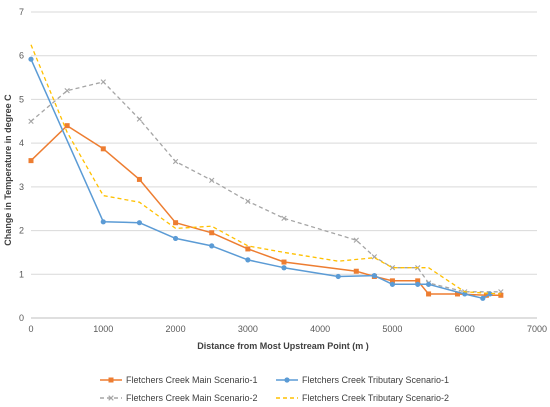 Image resolution: width=550 pixels, height=407 pixels. What do you see at coordinates (320, 329) in the screenshot?
I see `x-tick-label: 4000` at bounding box center [320, 329].